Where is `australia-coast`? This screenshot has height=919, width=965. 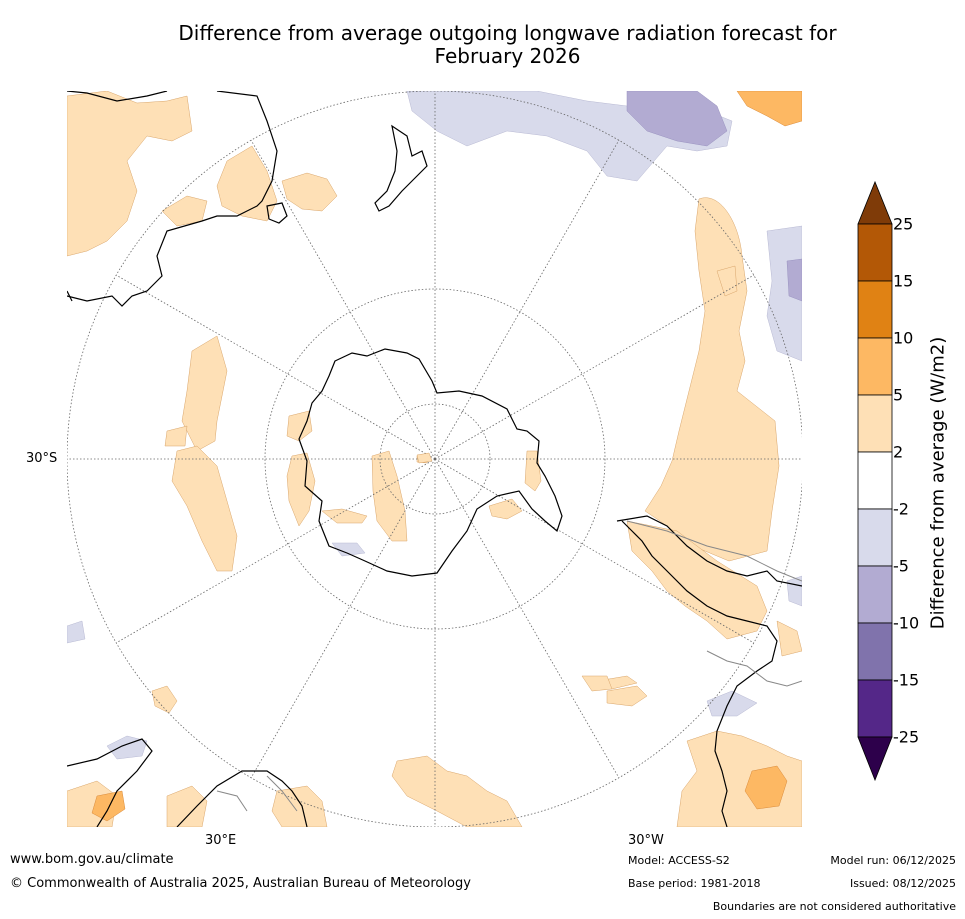
australia-coast is located at coordinates (172, 199).